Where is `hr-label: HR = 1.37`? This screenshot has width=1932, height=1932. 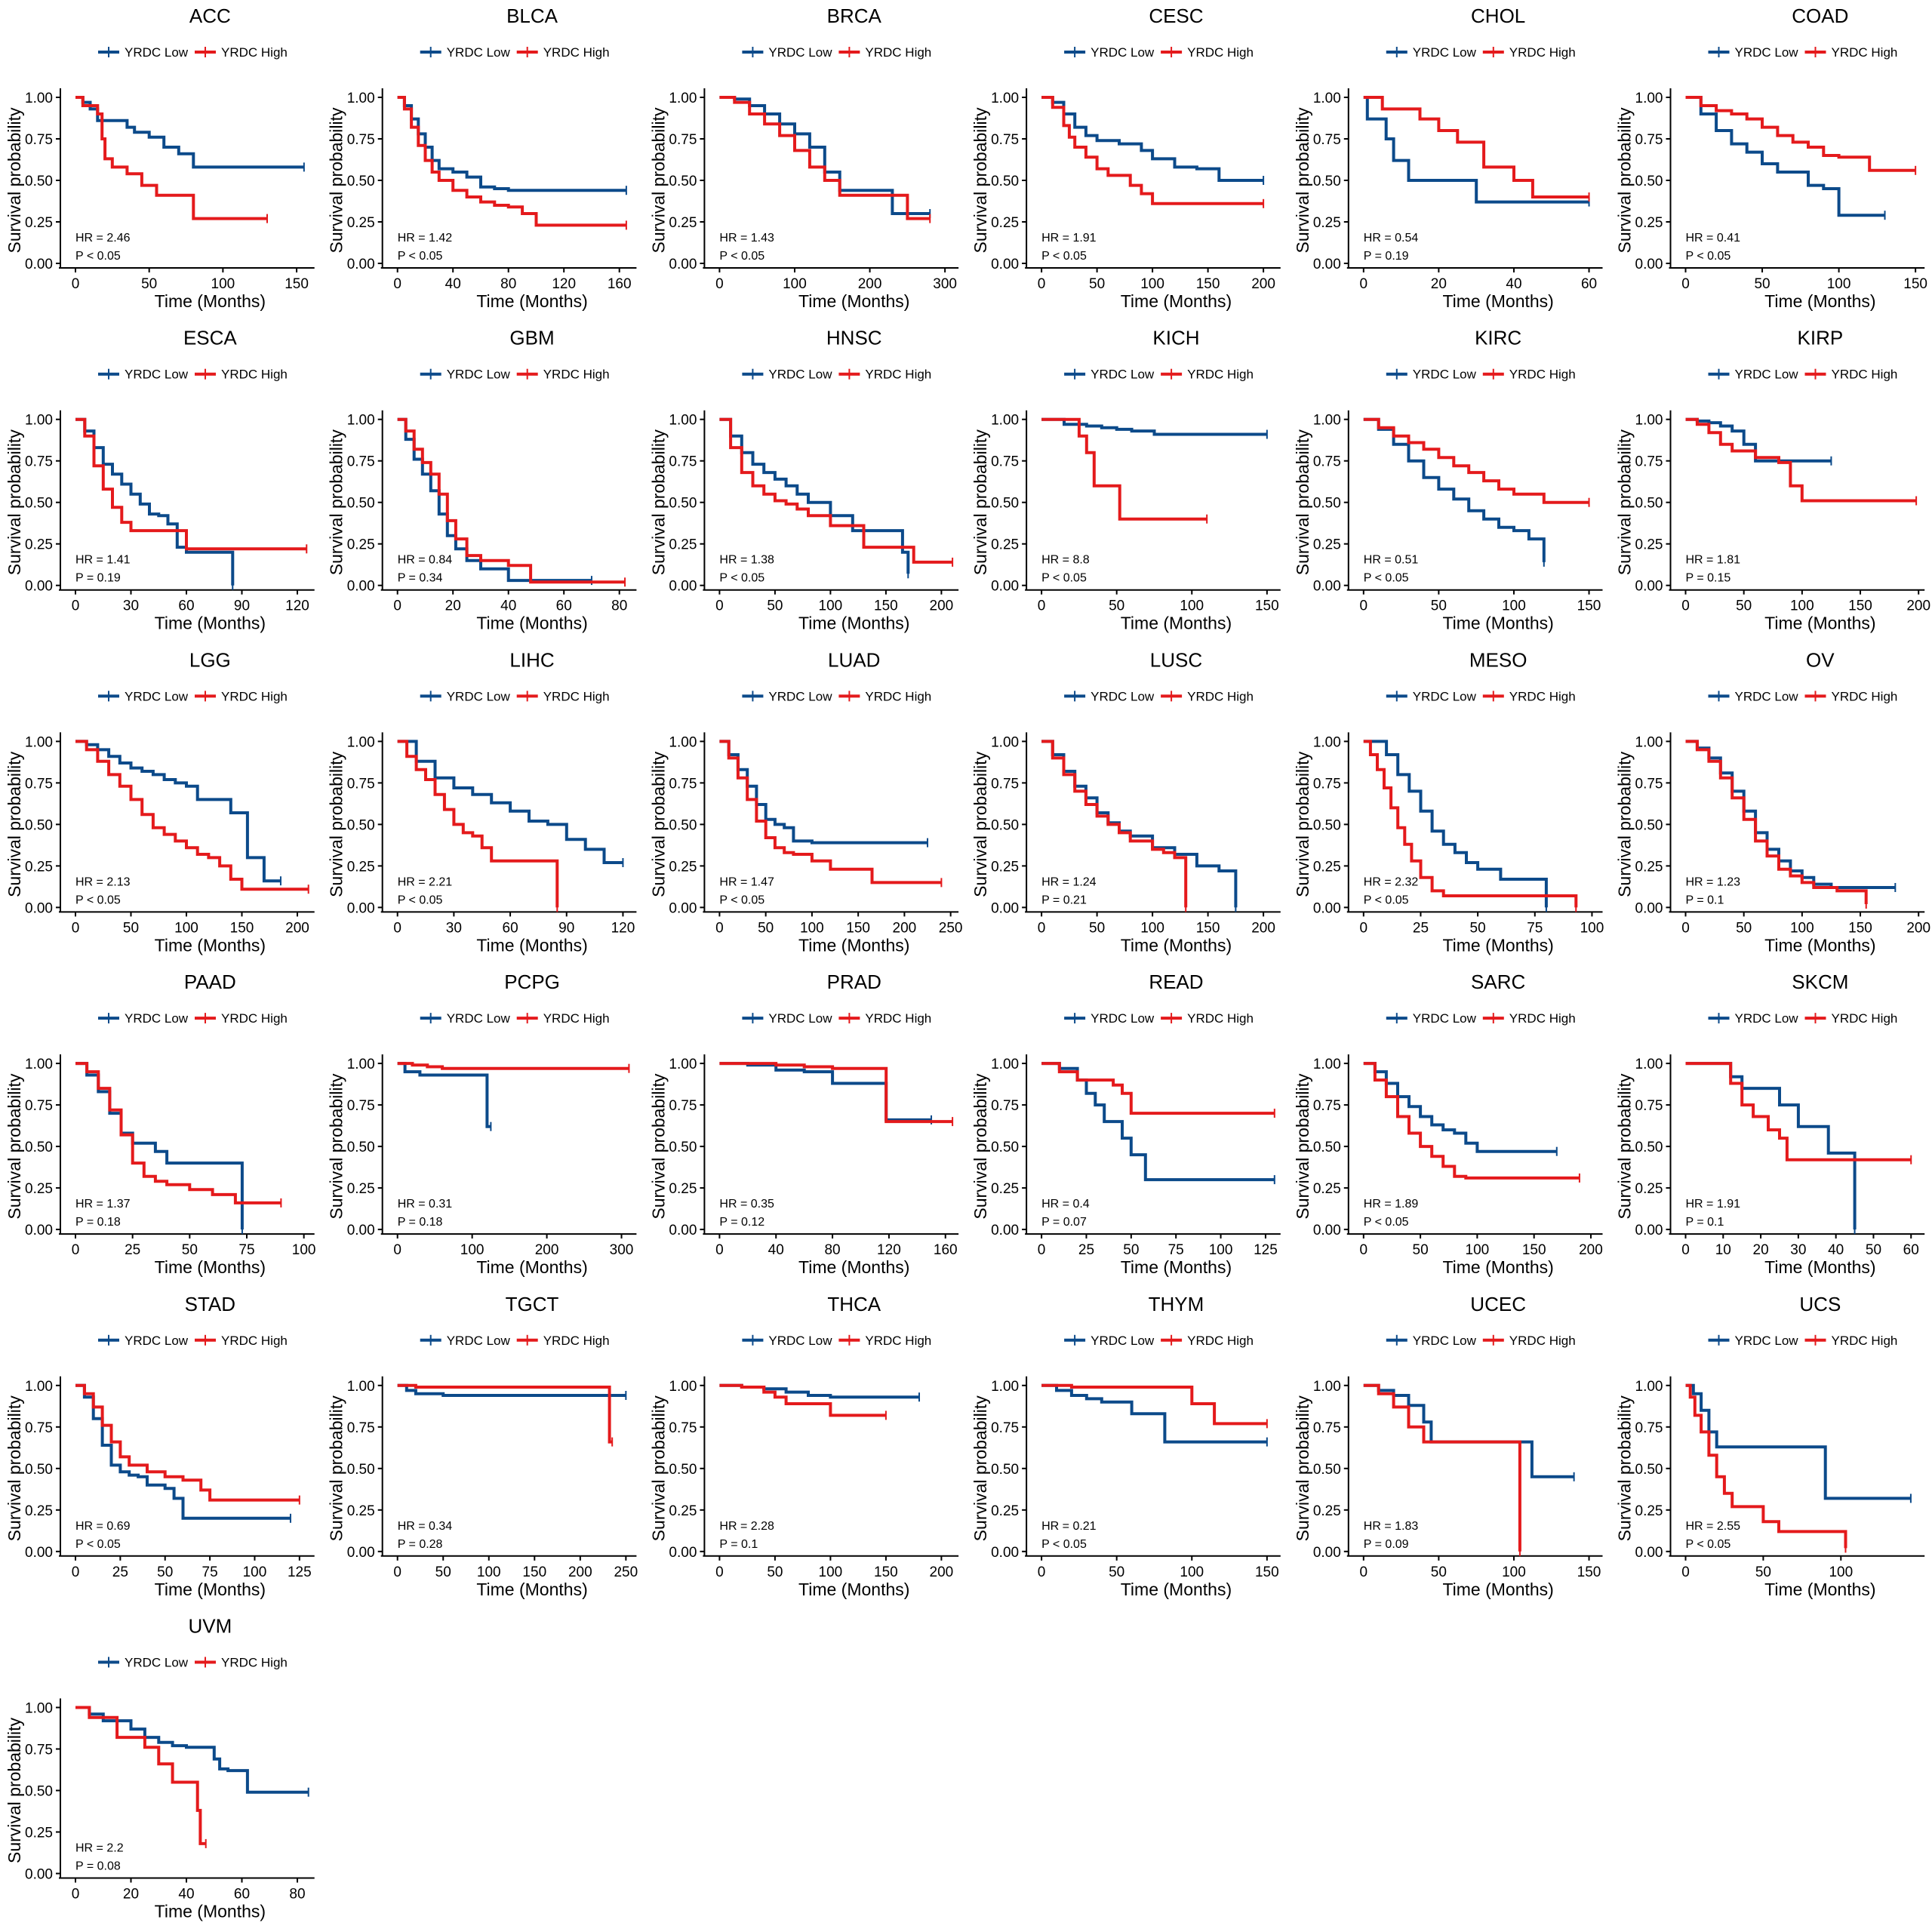
hr-label: HR = 1.37 is located at coordinates (103, 1204).